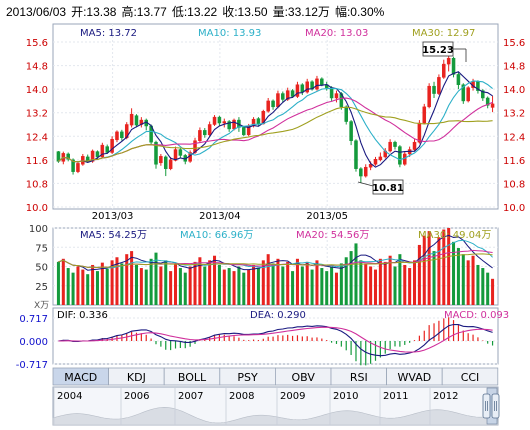 The height and width of the screenshot is (430, 530). I want to click on timeline-year-label: 2006, so click(136, 396).